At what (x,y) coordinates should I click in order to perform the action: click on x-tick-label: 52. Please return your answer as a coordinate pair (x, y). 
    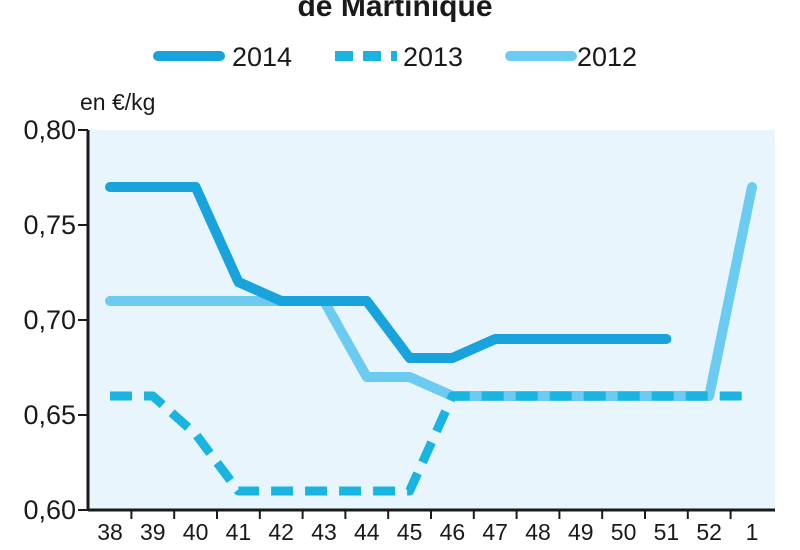
    Looking at the image, I should click on (709, 532).